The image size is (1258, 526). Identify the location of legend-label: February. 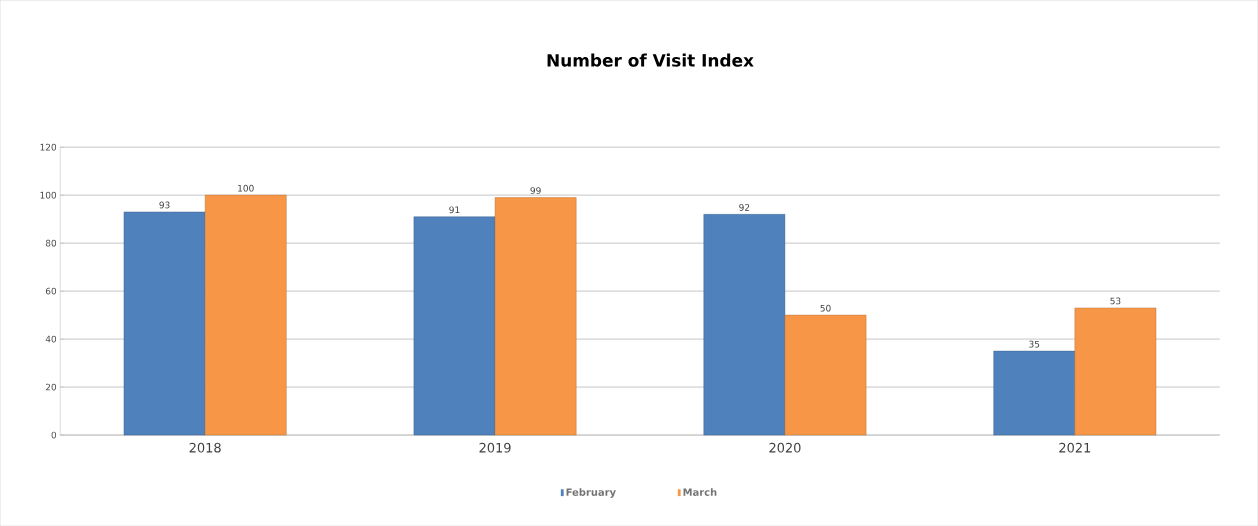
(591, 493).